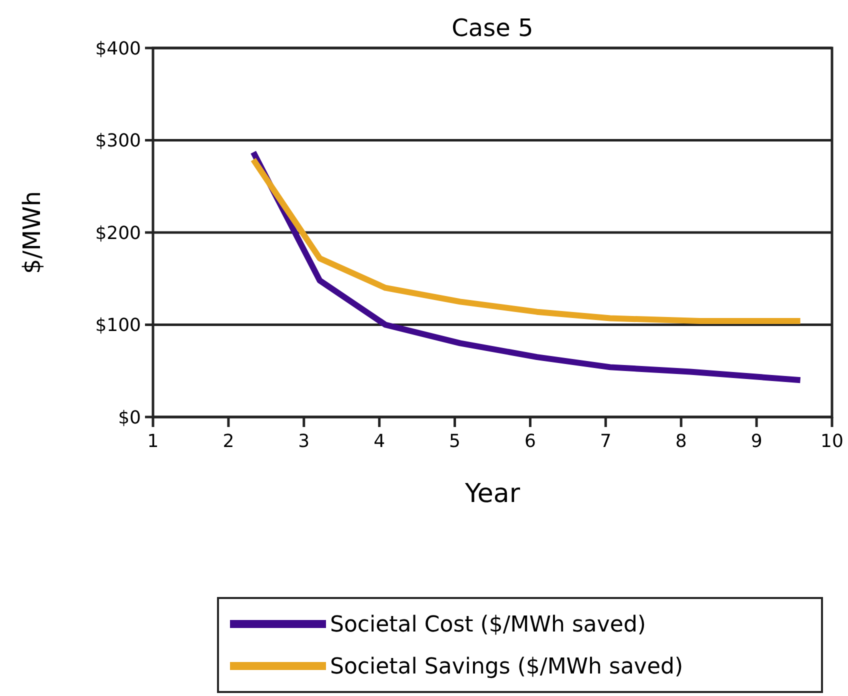  What do you see at coordinates (153, 441) in the screenshot?
I see `x-tick-label: 1` at bounding box center [153, 441].